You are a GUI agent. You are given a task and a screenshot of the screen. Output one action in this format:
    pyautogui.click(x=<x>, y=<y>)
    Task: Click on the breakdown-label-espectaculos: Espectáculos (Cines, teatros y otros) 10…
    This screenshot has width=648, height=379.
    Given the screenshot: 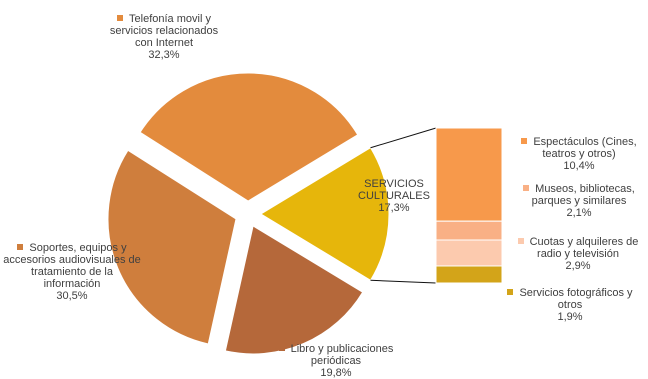 What is the action you would take?
    pyautogui.click(x=579, y=154)
    